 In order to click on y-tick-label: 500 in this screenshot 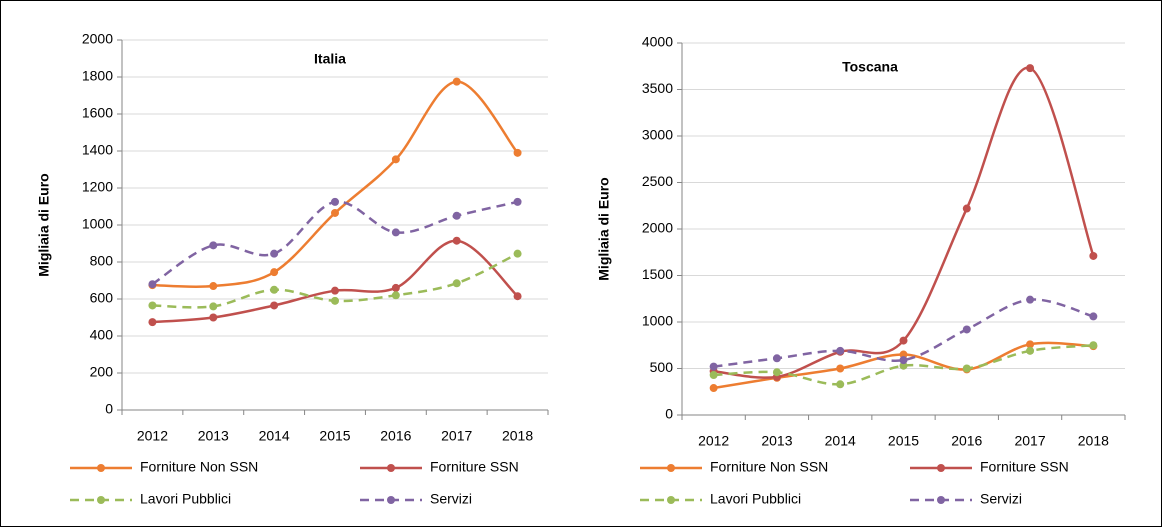, I will do `click(662, 367)`.